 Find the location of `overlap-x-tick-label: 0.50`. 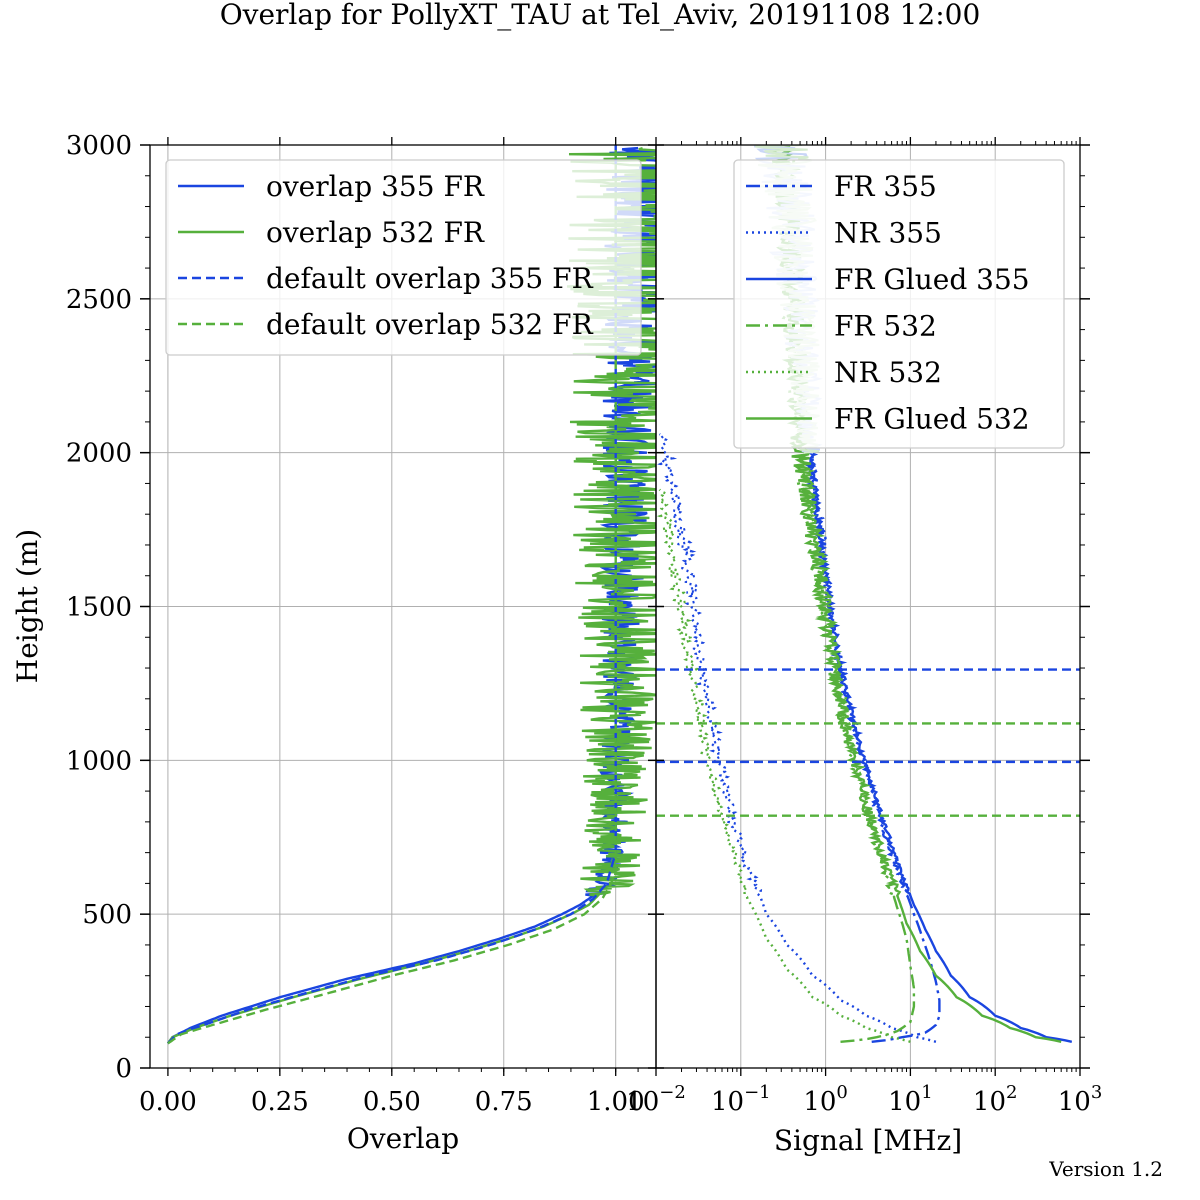

overlap-x-tick-label: 0.50 is located at coordinates (392, 1102).